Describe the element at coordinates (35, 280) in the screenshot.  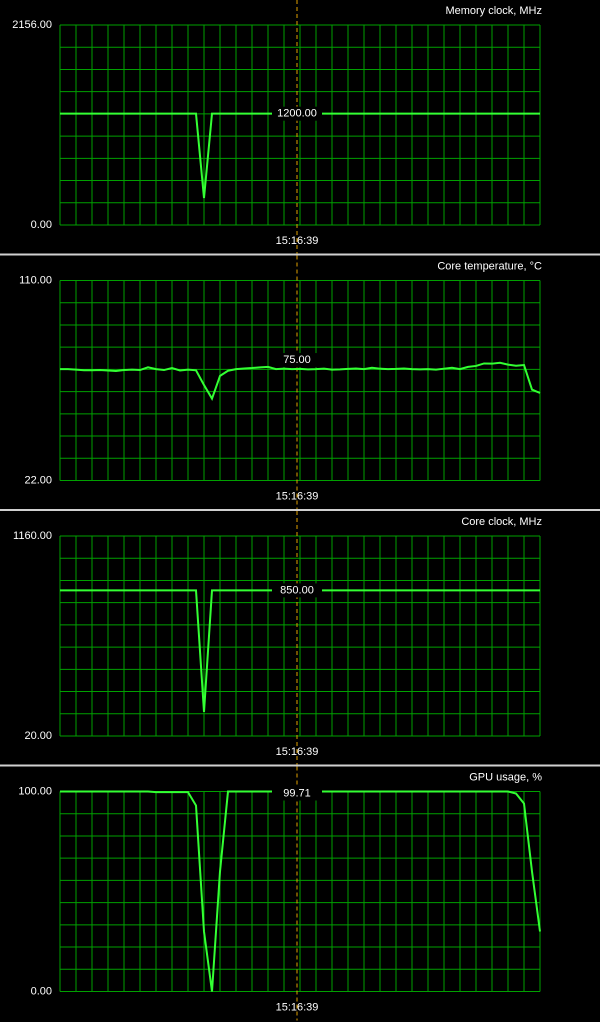
I see `y-tick-label: 110.00` at that location.